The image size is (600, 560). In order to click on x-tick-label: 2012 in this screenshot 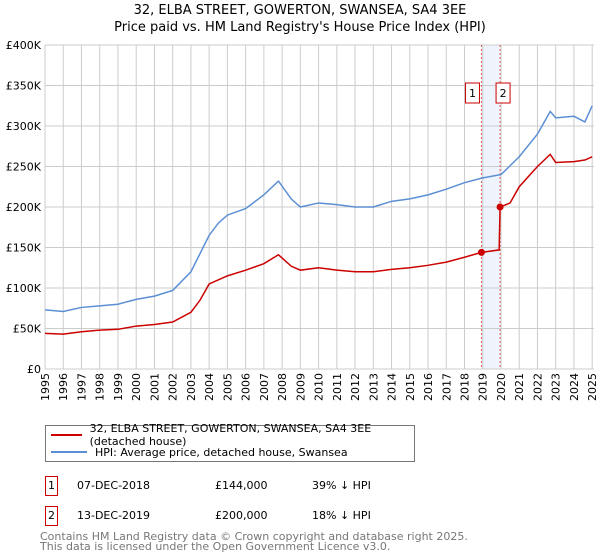, I will do `click(355, 387)`.